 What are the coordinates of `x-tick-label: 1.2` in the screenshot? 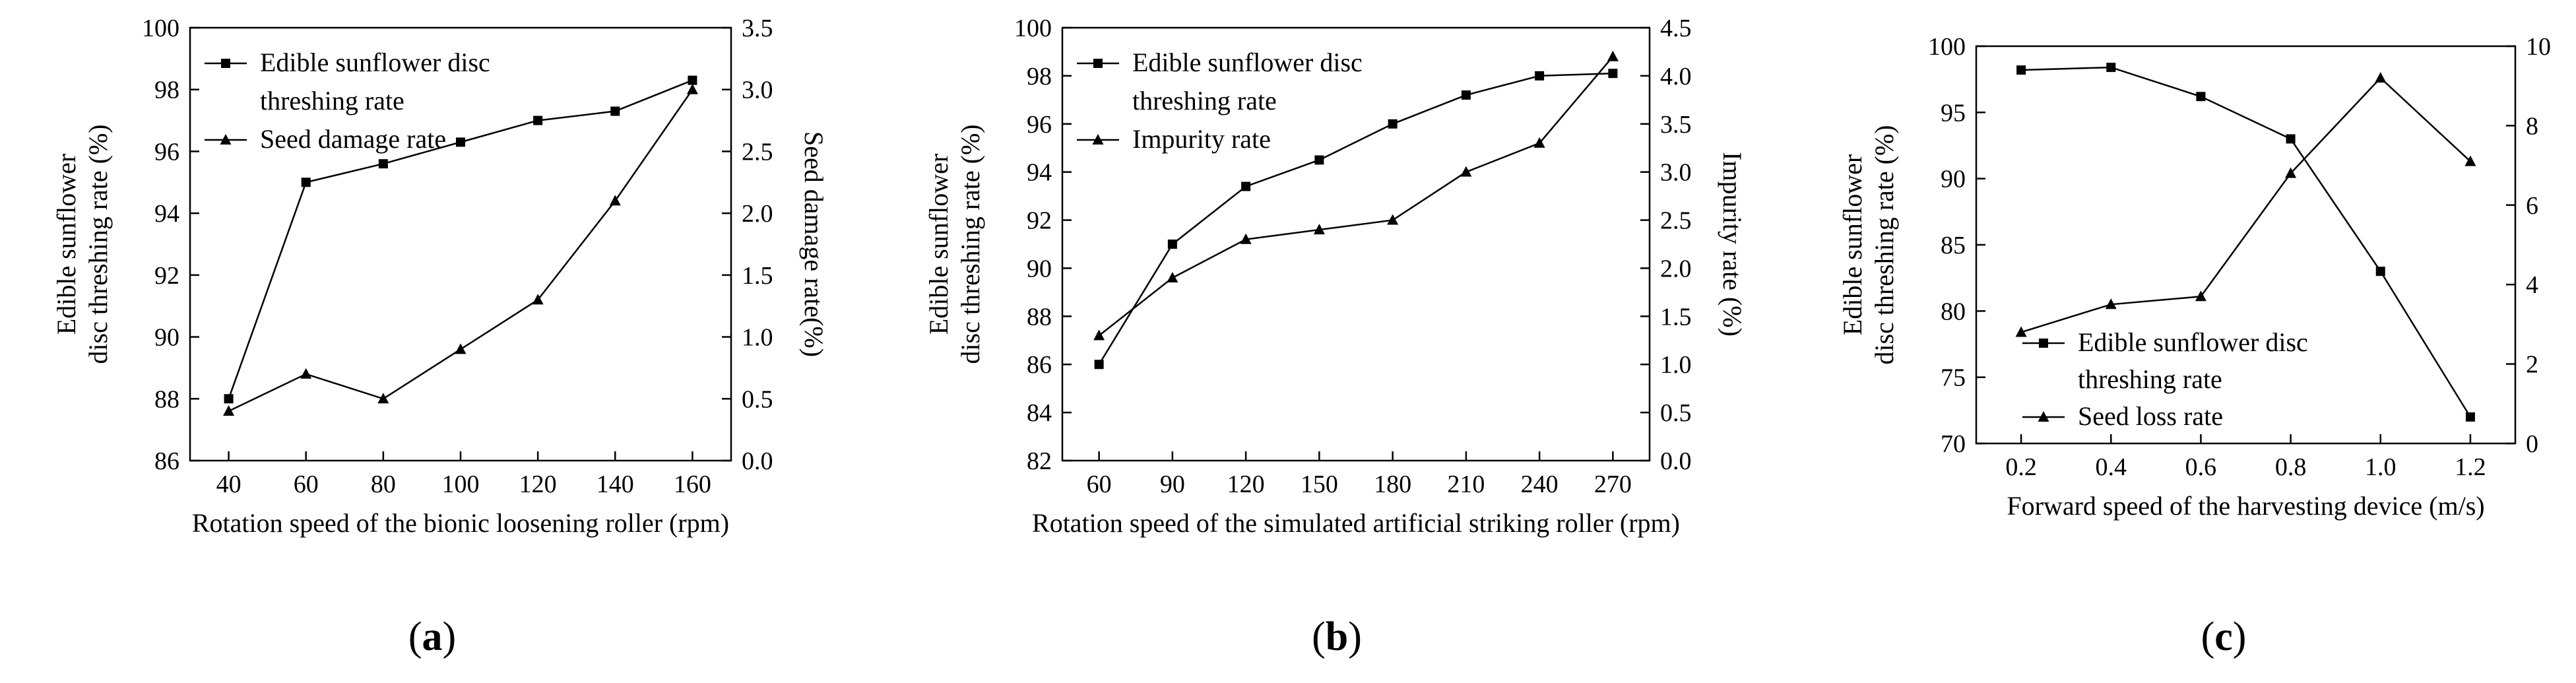 It's located at (2470, 467).